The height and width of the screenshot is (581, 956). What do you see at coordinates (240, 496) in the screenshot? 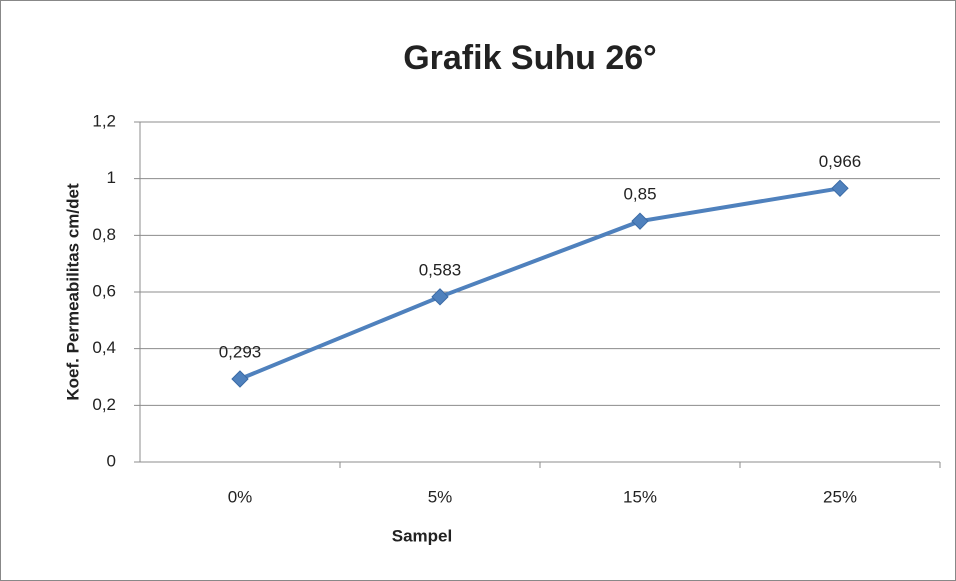
I see `x-tick-label: 0%` at bounding box center [240, 496].